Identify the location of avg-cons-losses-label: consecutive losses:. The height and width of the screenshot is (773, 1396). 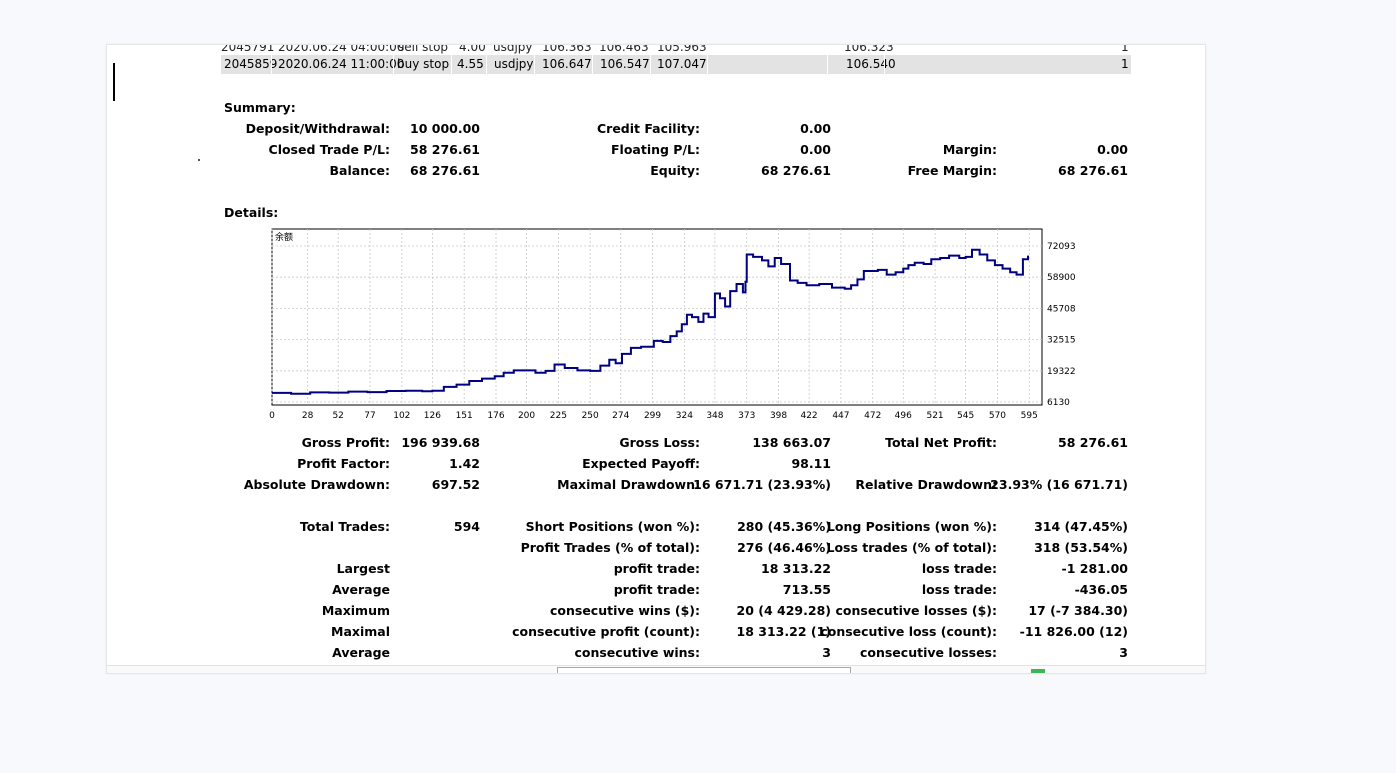
(928, 652).